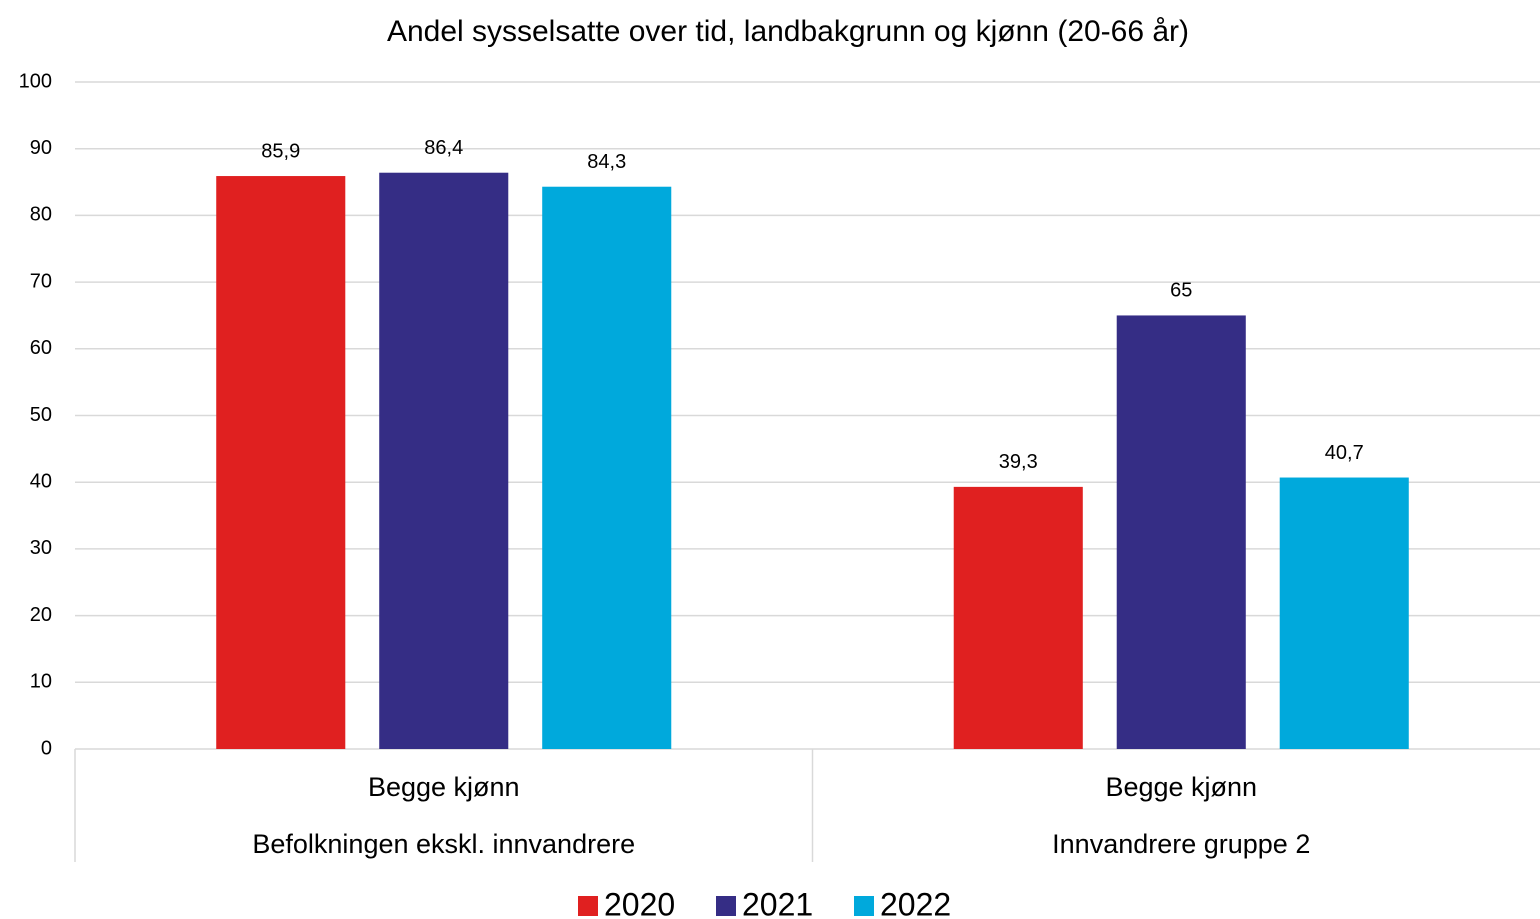  I want to click on y-tick-label: 30, so click(41, 548).